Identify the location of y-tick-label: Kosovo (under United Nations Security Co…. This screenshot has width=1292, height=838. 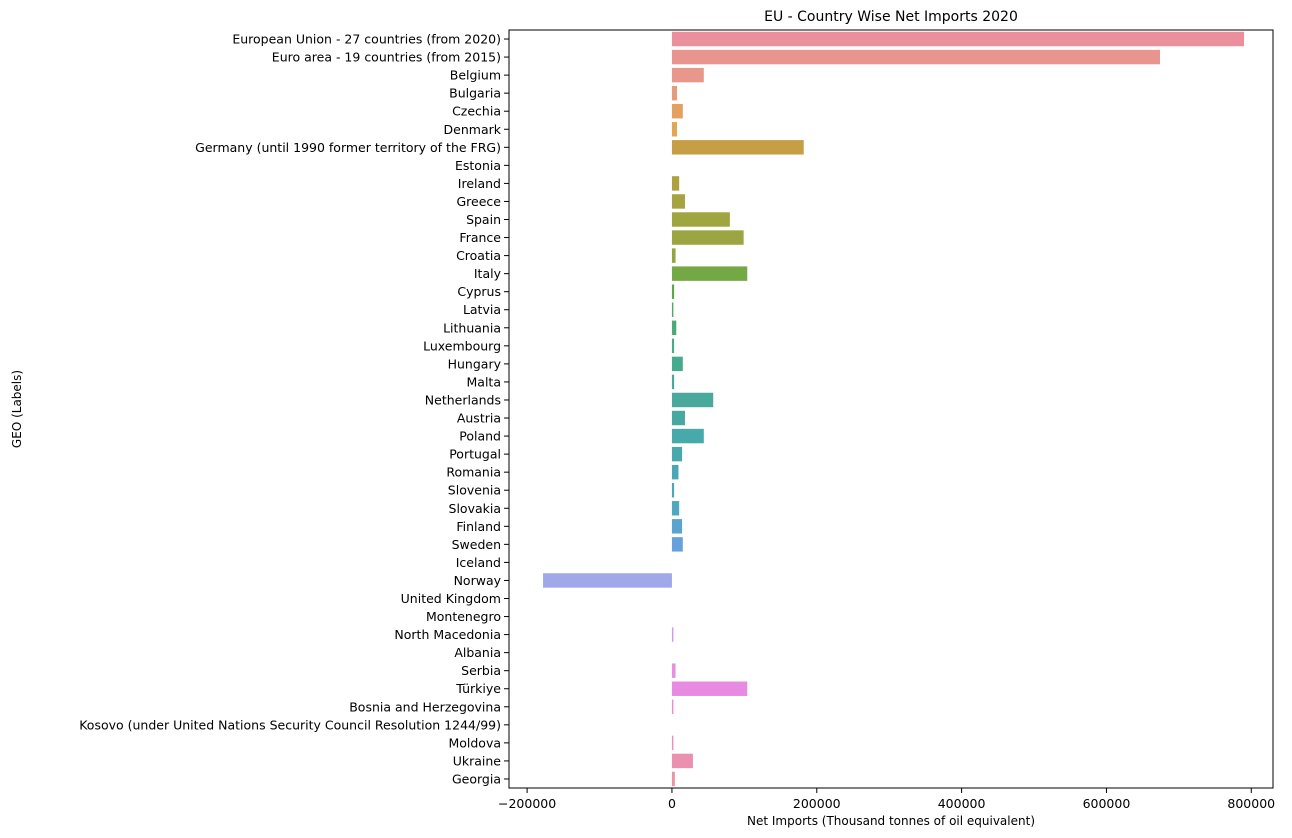
(290, 724).